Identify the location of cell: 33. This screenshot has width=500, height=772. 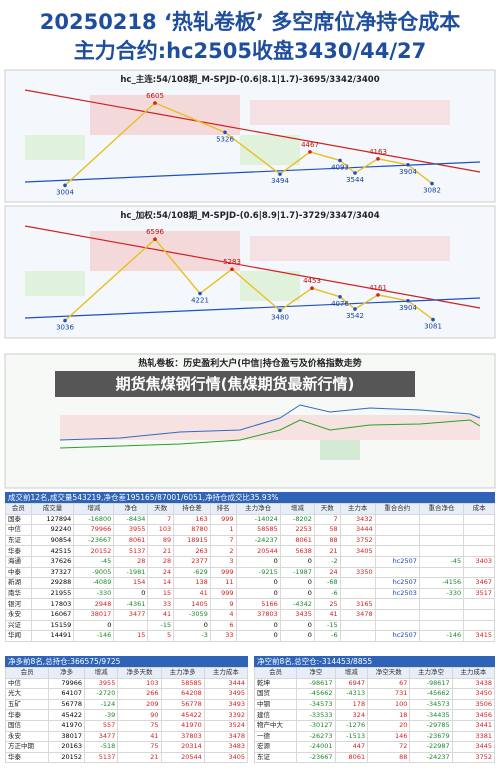
(161, 604).